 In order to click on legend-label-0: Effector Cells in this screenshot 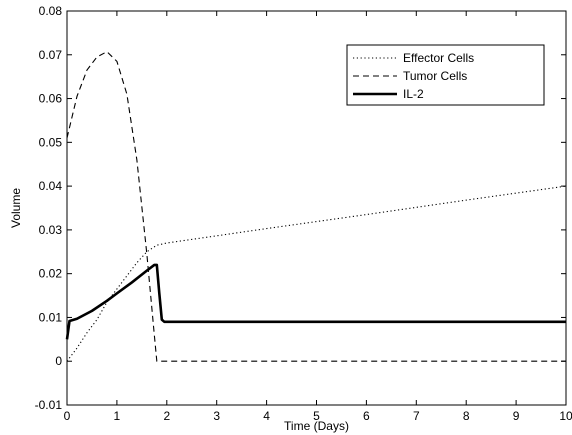, I will do `click(438, 58)`.